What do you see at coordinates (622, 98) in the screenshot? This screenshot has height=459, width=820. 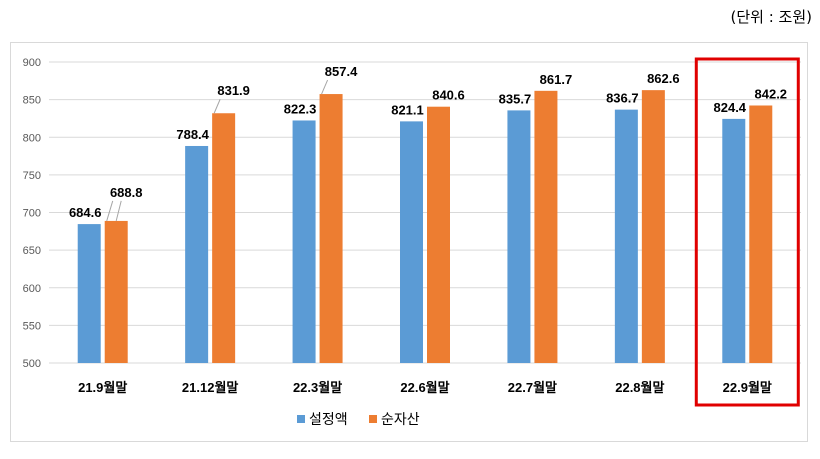 I see `data-label: 836.7` at bounding box center [622, 98].